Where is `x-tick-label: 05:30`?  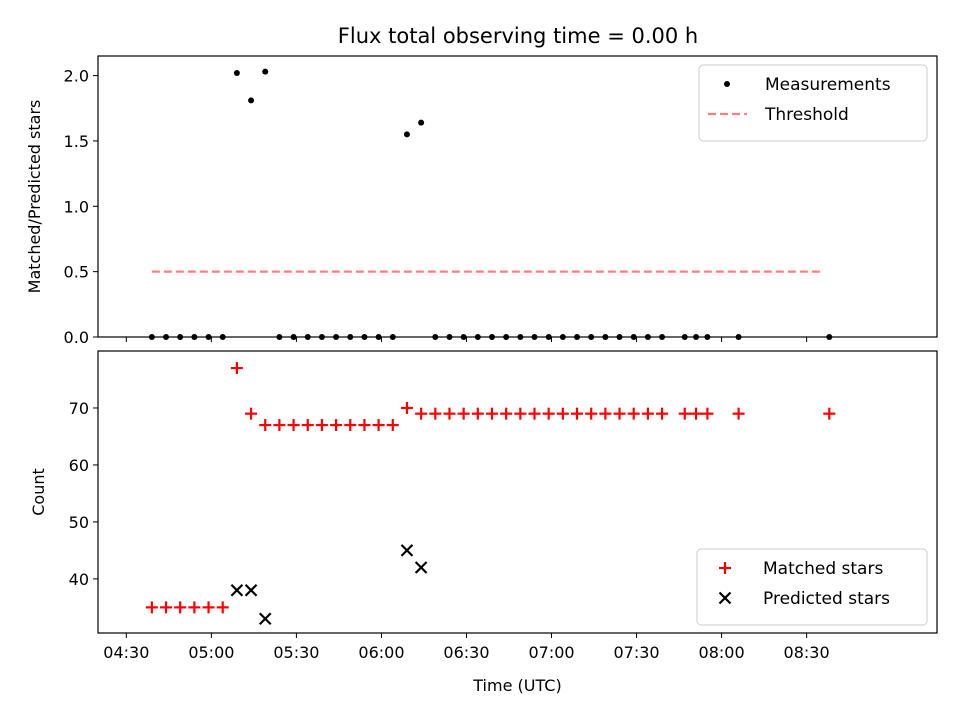 x-tick-label: 05:30 is located at coordinates (296, 652).